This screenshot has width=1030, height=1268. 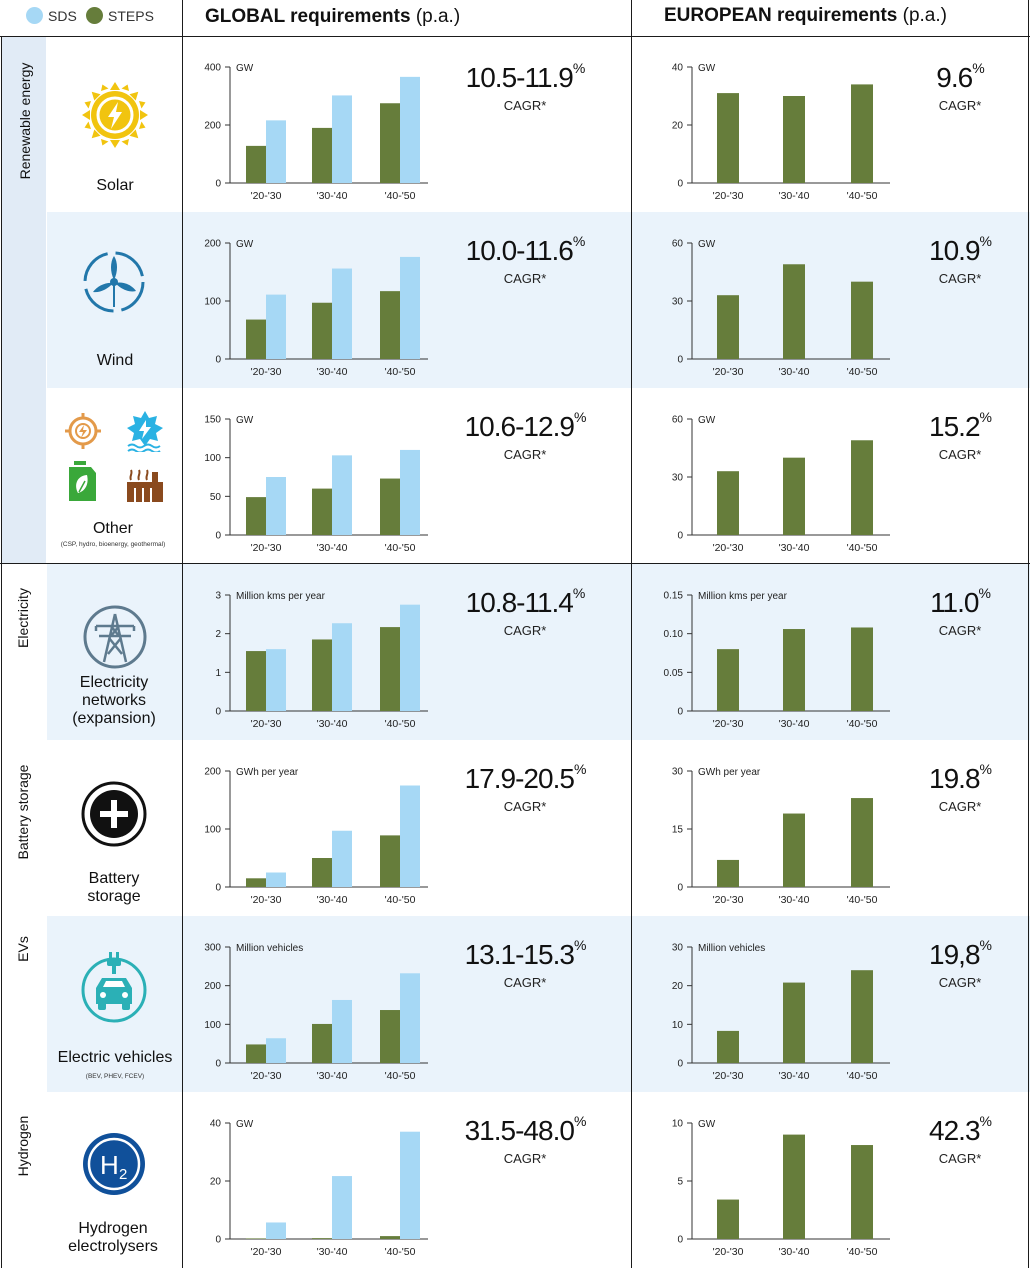 What do you see at coordinates (960, 76) in the screenshot?
I see `european-cagr-solar: 9.6%` at bounding box center [960, 76].